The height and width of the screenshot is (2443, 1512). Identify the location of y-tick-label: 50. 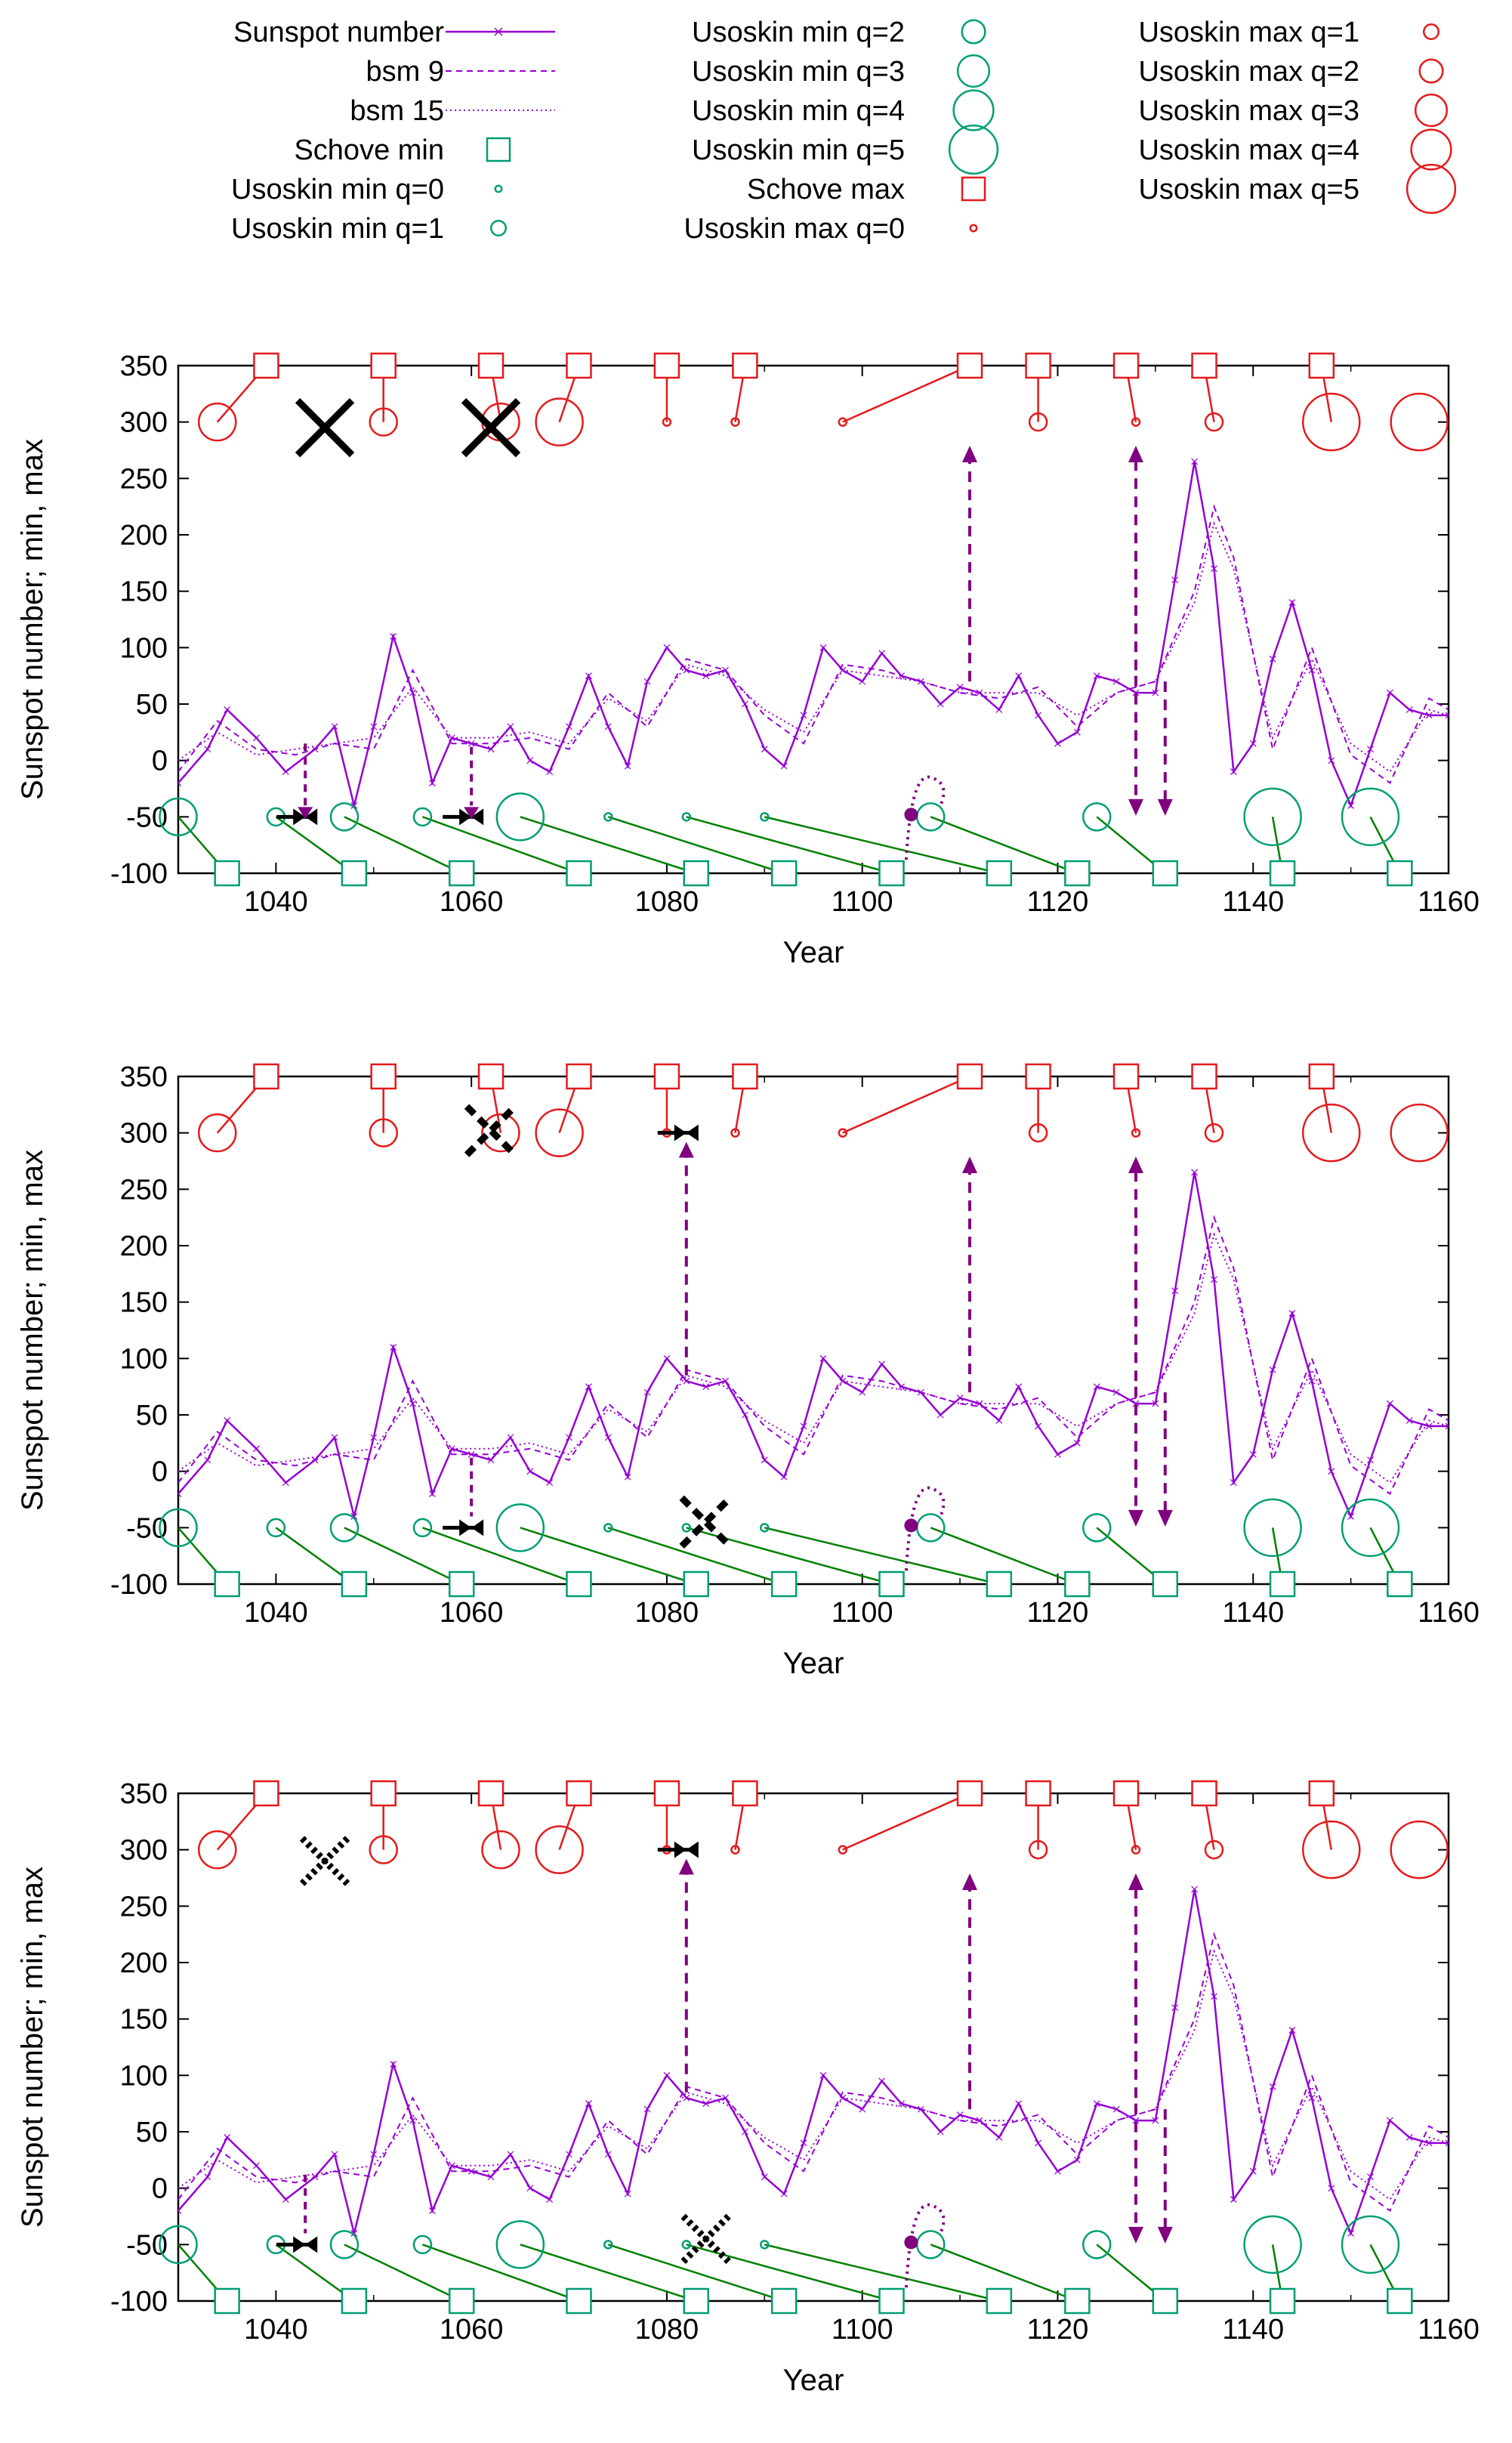
(152, 2132).